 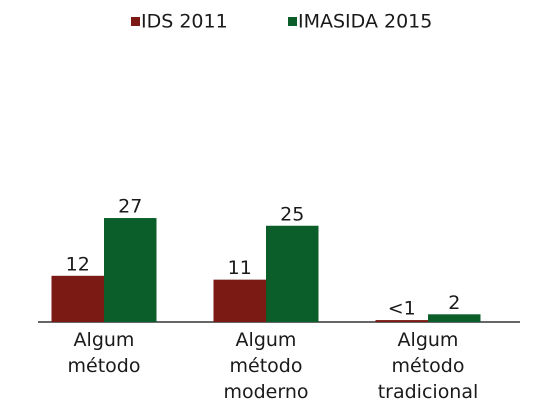 What do you see at coordinates (104, 353) in the screenshot?
I see `x-tick-label: Algum método` at bounding box center [104, 353].